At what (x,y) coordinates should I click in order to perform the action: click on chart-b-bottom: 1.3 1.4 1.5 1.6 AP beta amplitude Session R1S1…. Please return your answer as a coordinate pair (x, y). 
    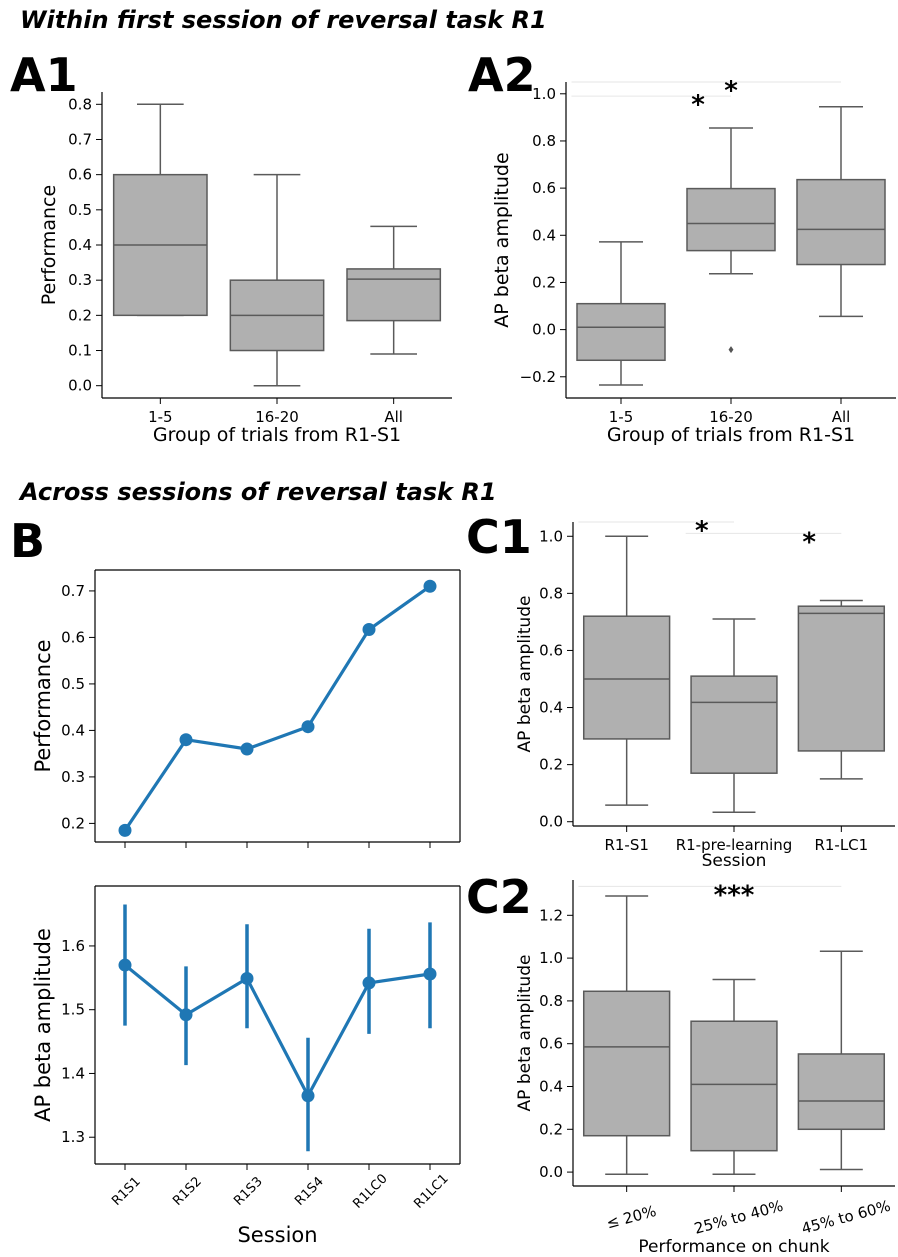
    Looking at the image, I should click on (246, 1066).